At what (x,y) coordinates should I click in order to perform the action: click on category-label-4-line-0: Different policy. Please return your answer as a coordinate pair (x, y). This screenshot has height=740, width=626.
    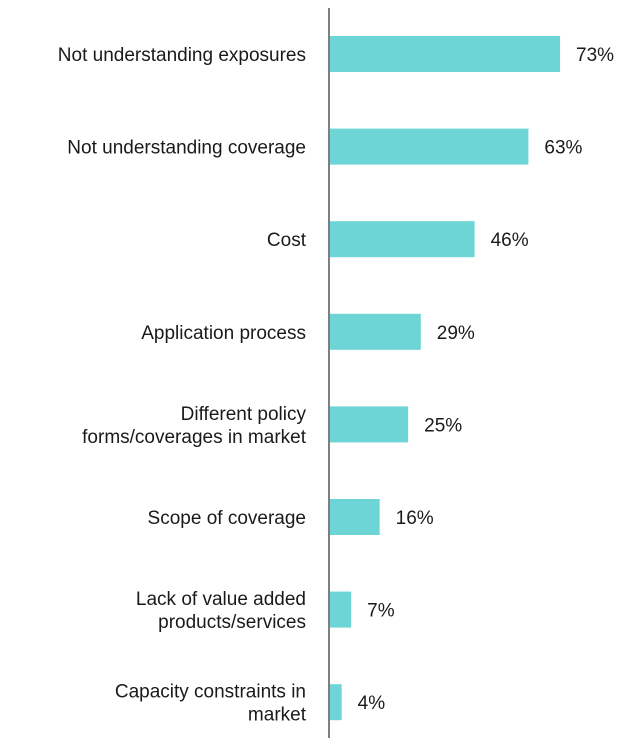
    Looking at the image, I should click on (244, 414).